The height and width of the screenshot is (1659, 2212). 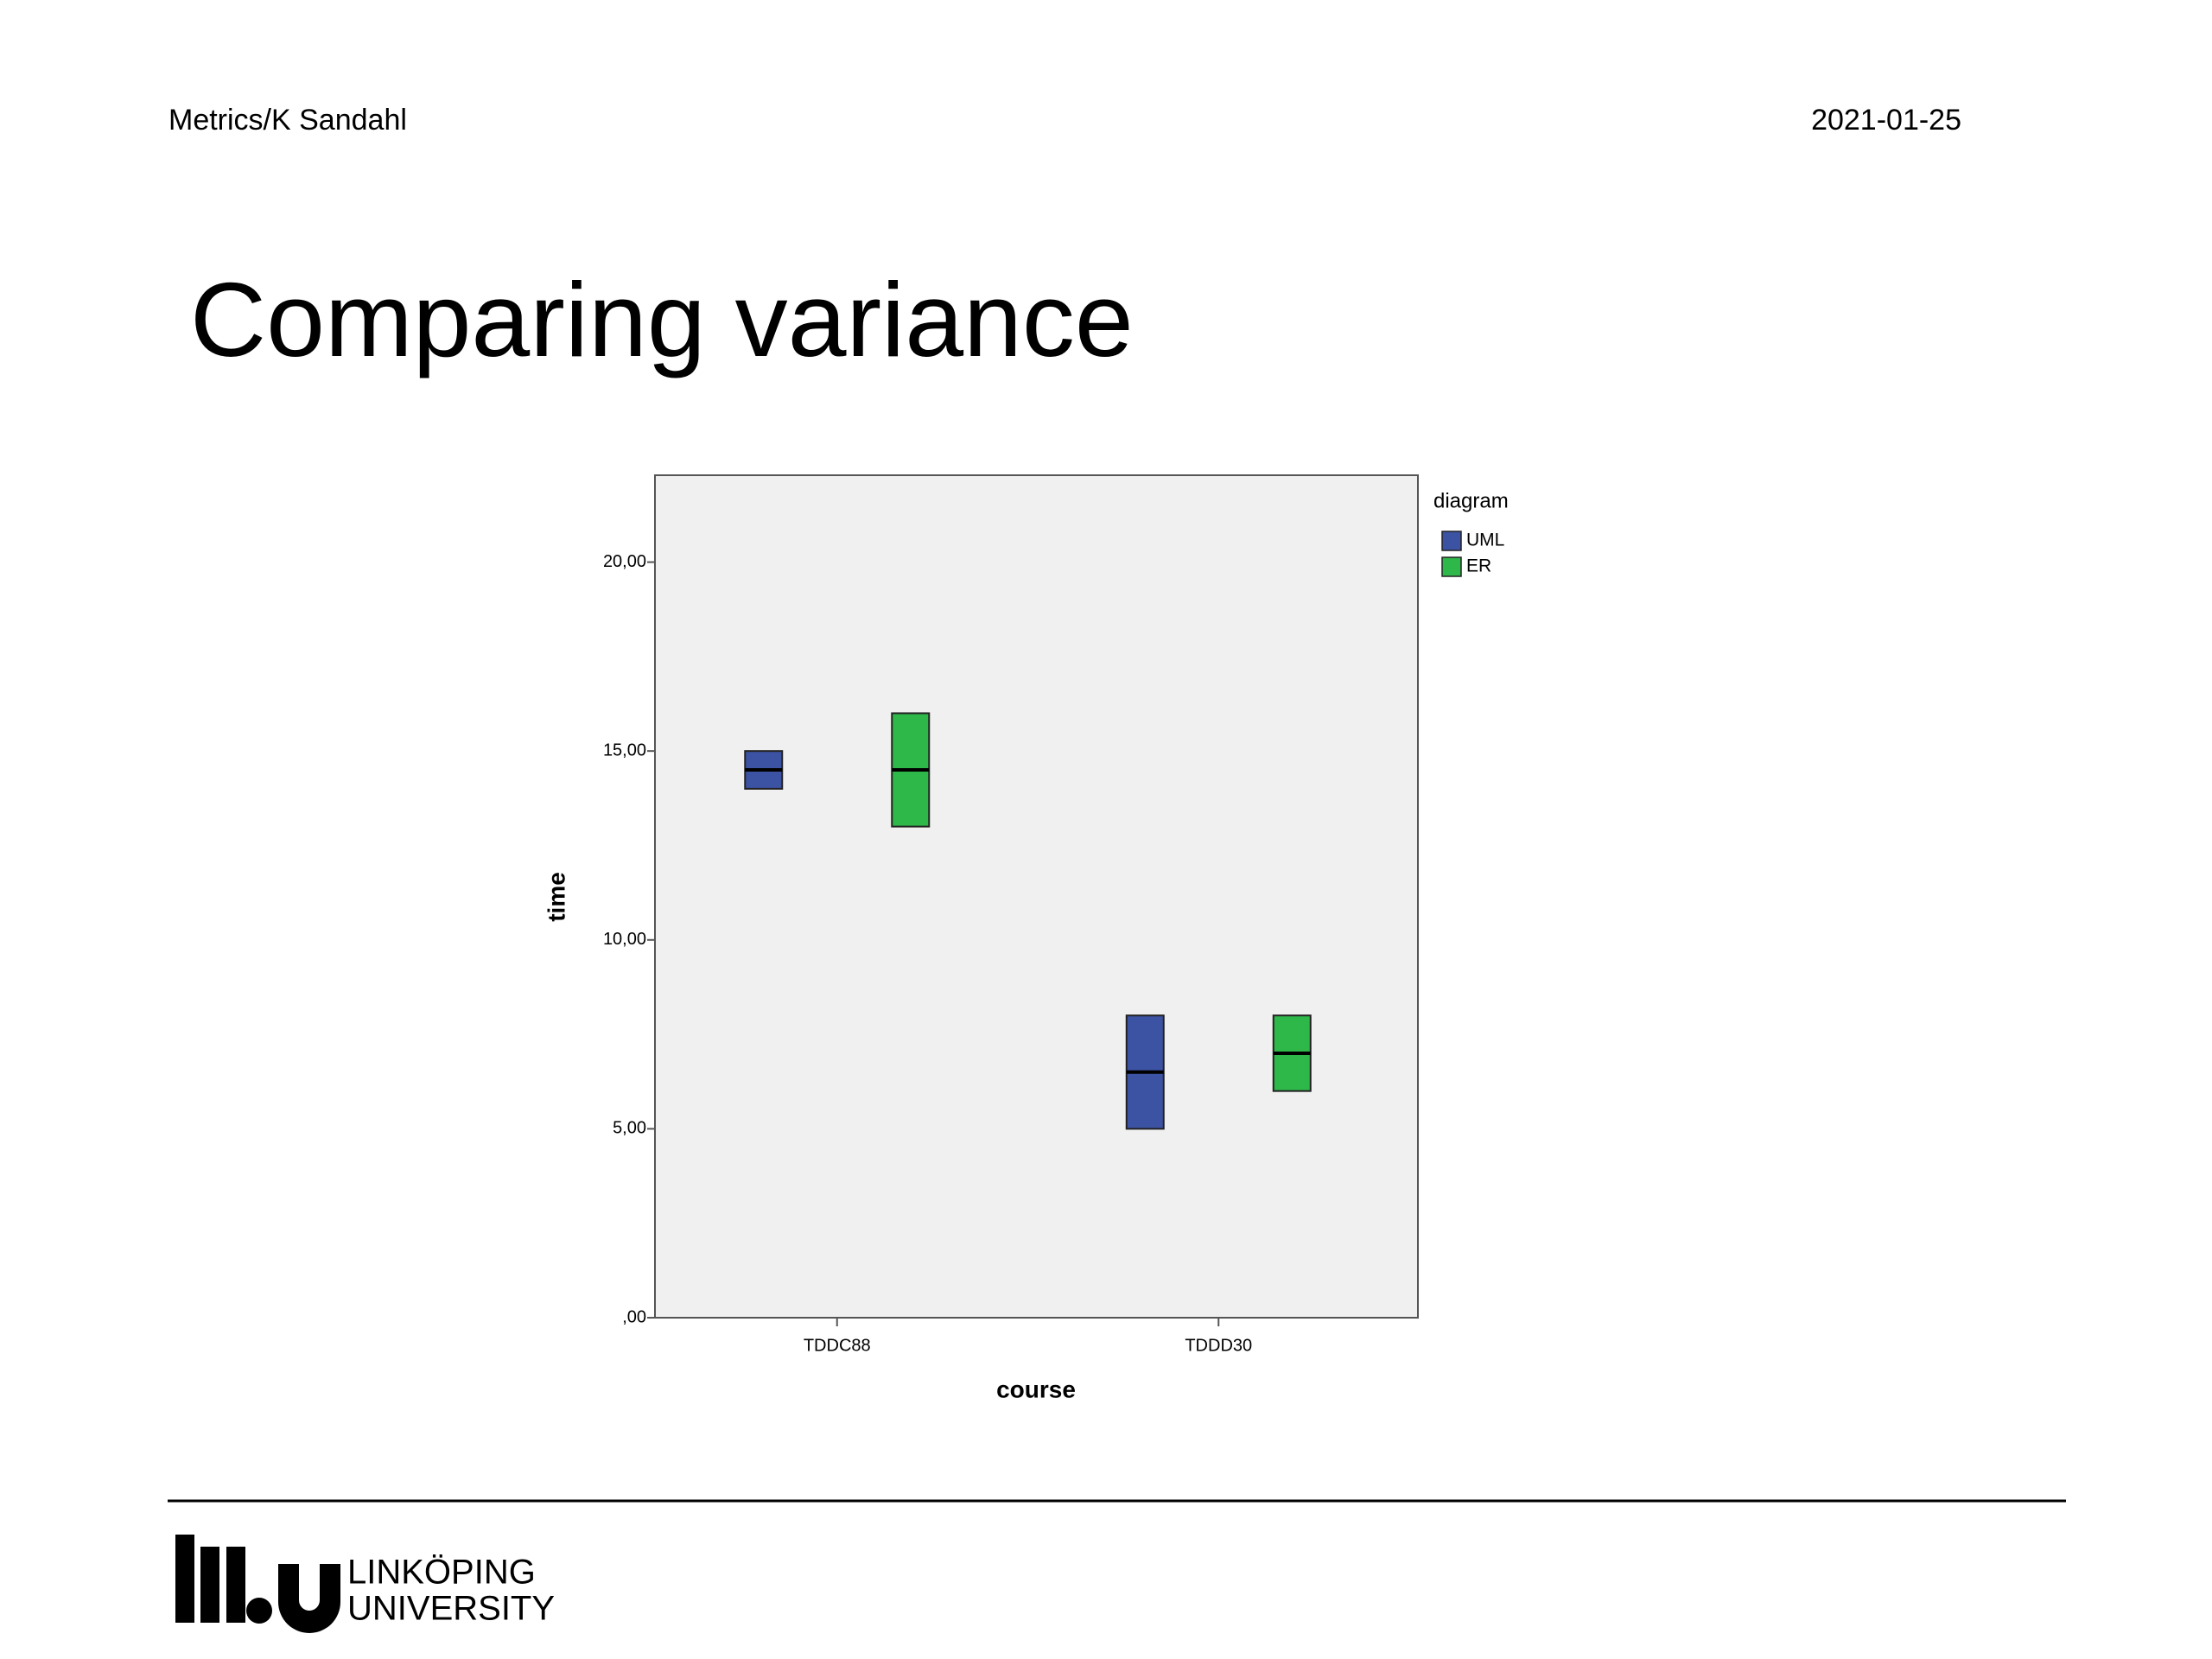 What do you see at coordinates (1036, 1389) in the screenshot?
I see `x-axis-label: course` at bounding box center [1036, 1389].